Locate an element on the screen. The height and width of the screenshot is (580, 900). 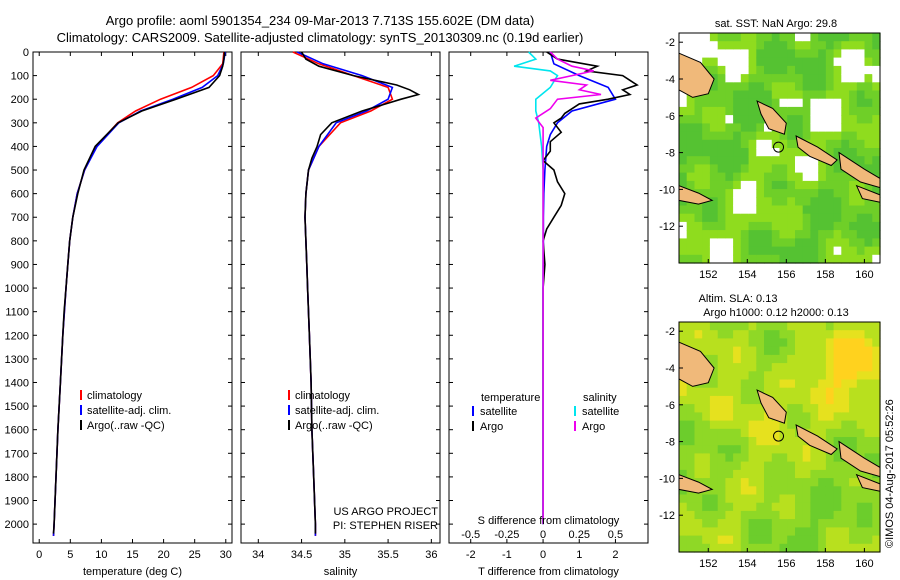
temperature-xtick-label: 10 is located at coordinates (101, 555).